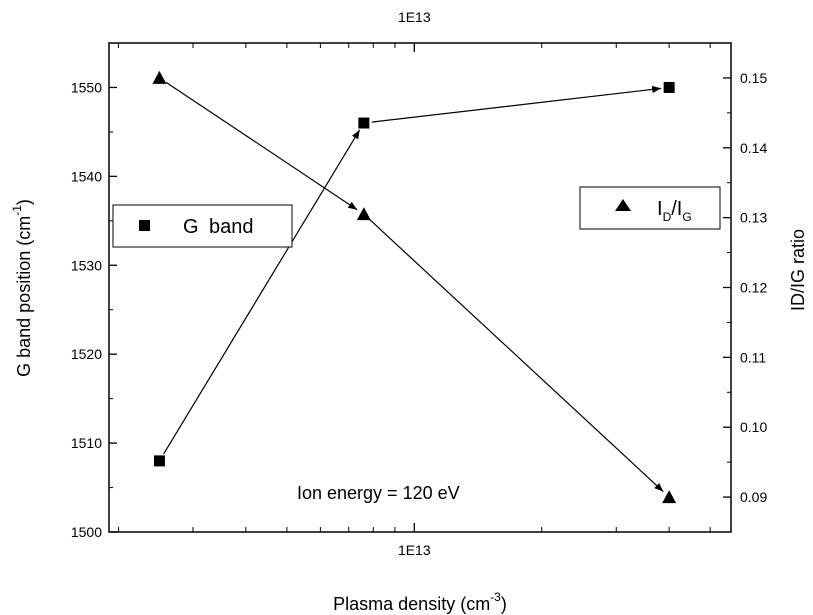 The height and width of the screenshot is (615, 813). What do you see at coordinates (261, 146) in the screenshot?
I see `id-ig-arrow` at bounding box center [261, 146].